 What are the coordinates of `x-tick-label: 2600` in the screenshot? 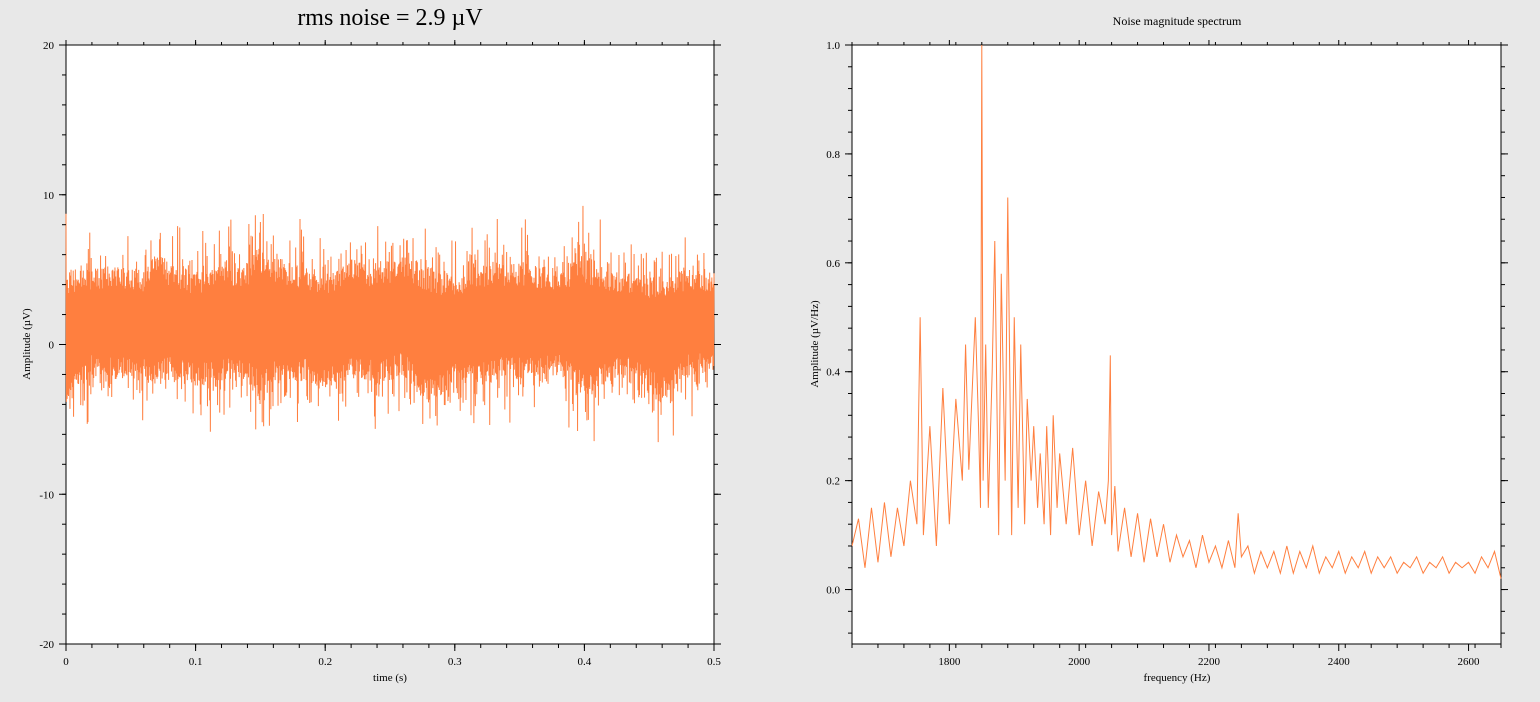 It's located at (1469, 662).